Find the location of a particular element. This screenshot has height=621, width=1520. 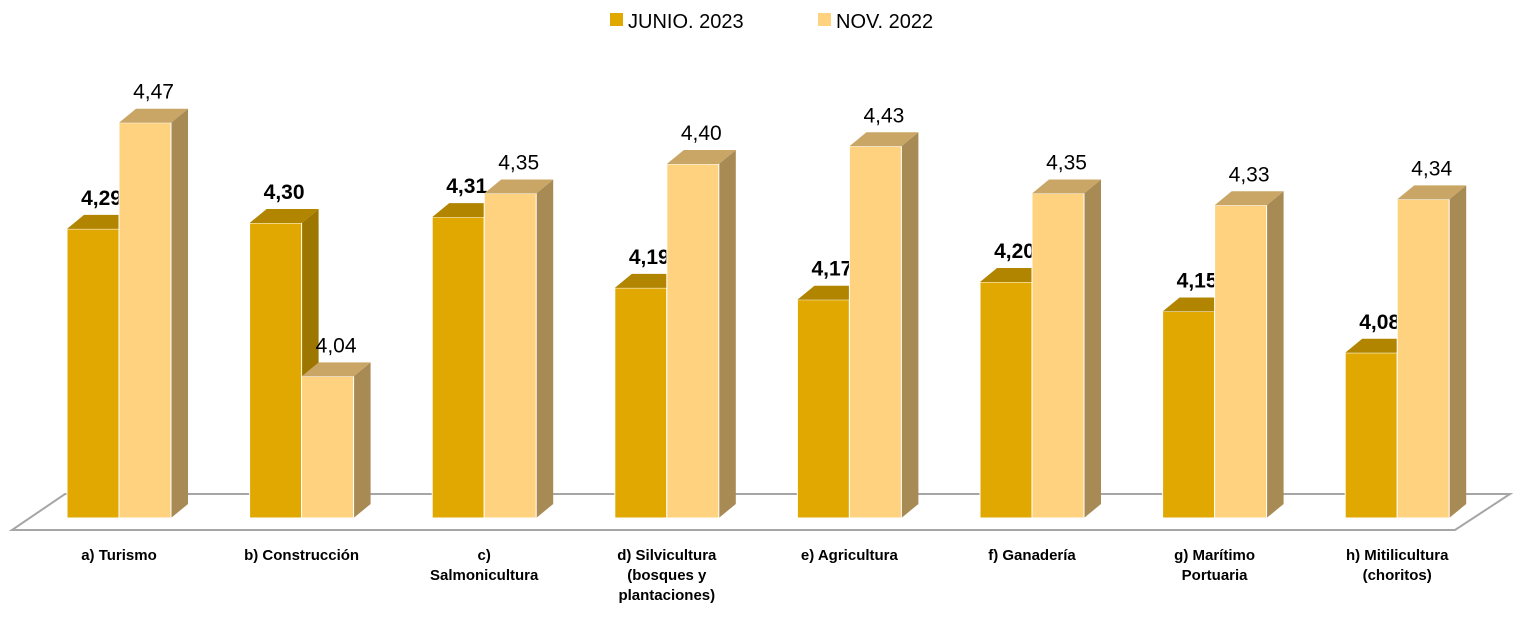

data-label: 4,20 is located at coordinates (1014, 251).